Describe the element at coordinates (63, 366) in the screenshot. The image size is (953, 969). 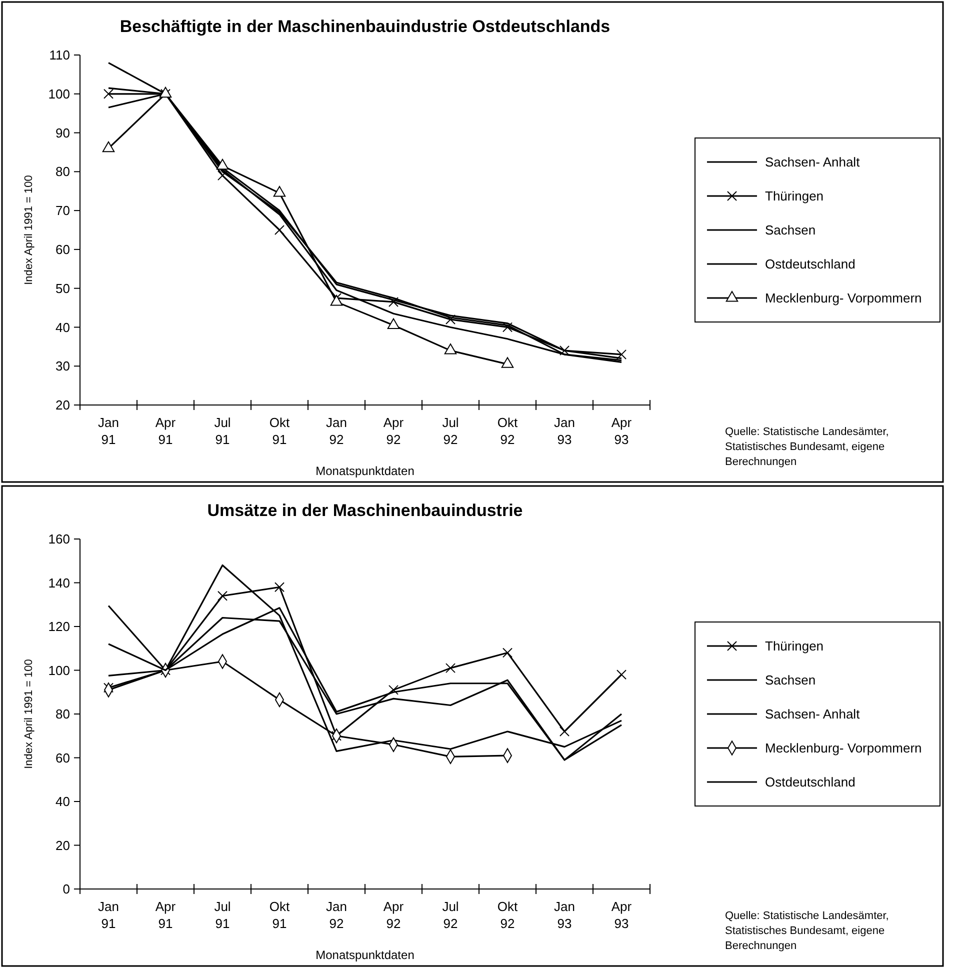
I see `y-tick-label: 30` at that location.